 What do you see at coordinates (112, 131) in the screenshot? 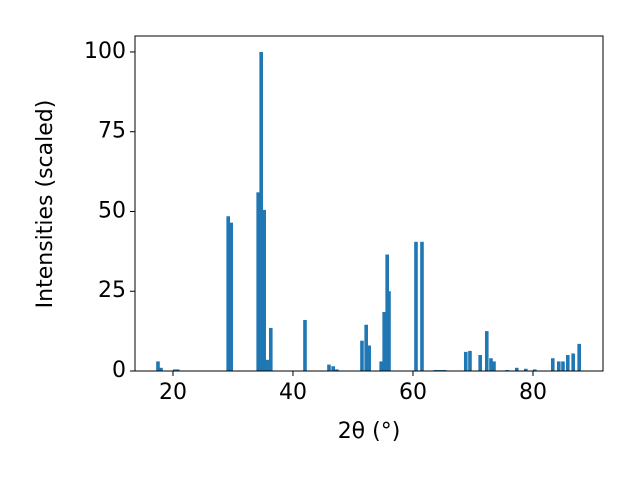
I see `y-tick-label: 75` at bounding box center [112, 131].